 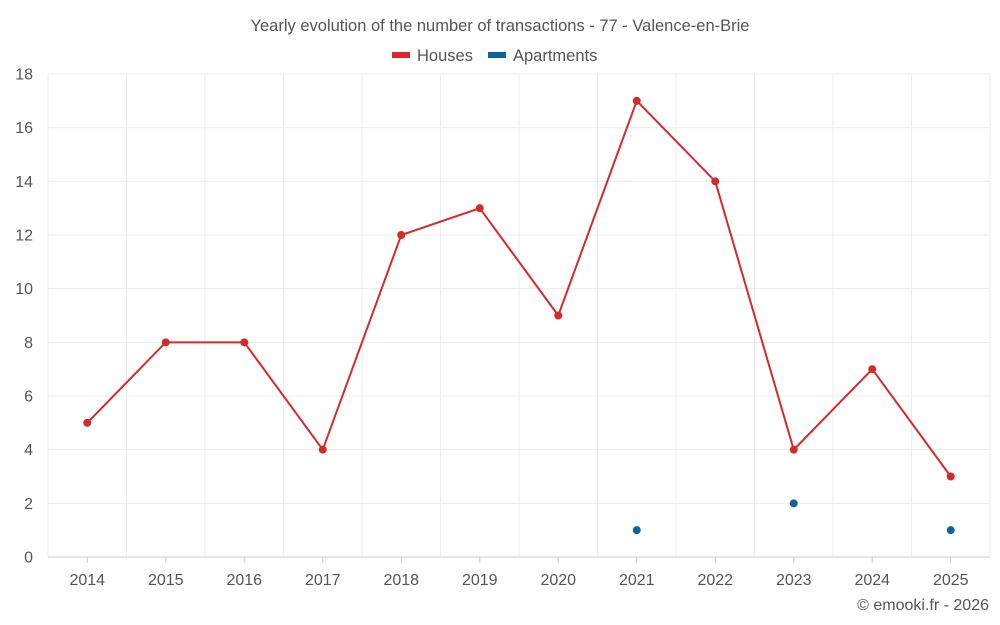 I want to click on y-tick-label: 8, so click(x=28, y=343).